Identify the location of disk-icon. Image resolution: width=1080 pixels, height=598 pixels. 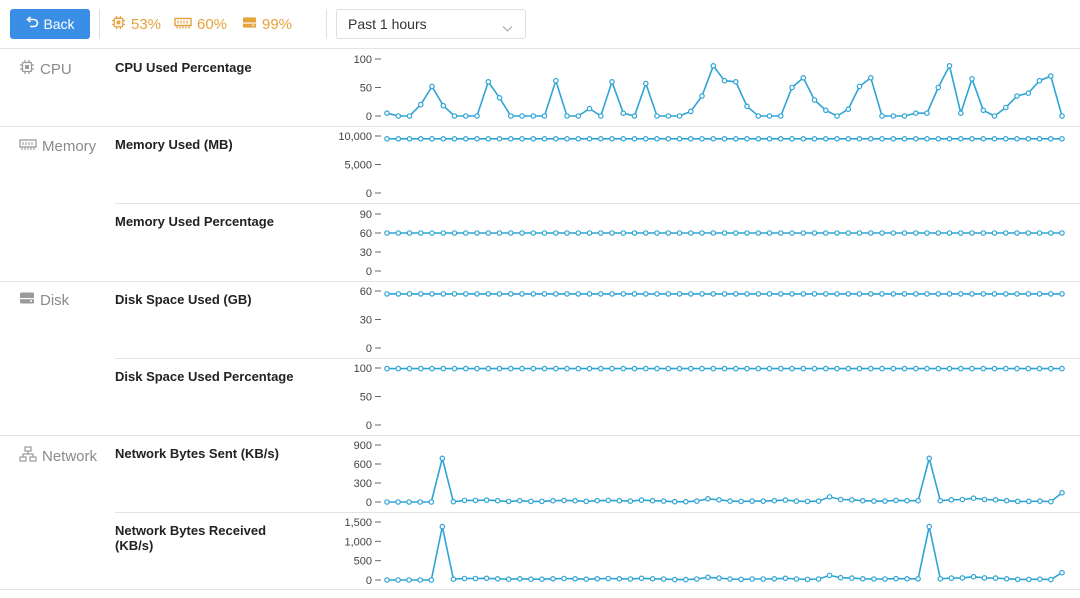
(249, 24).